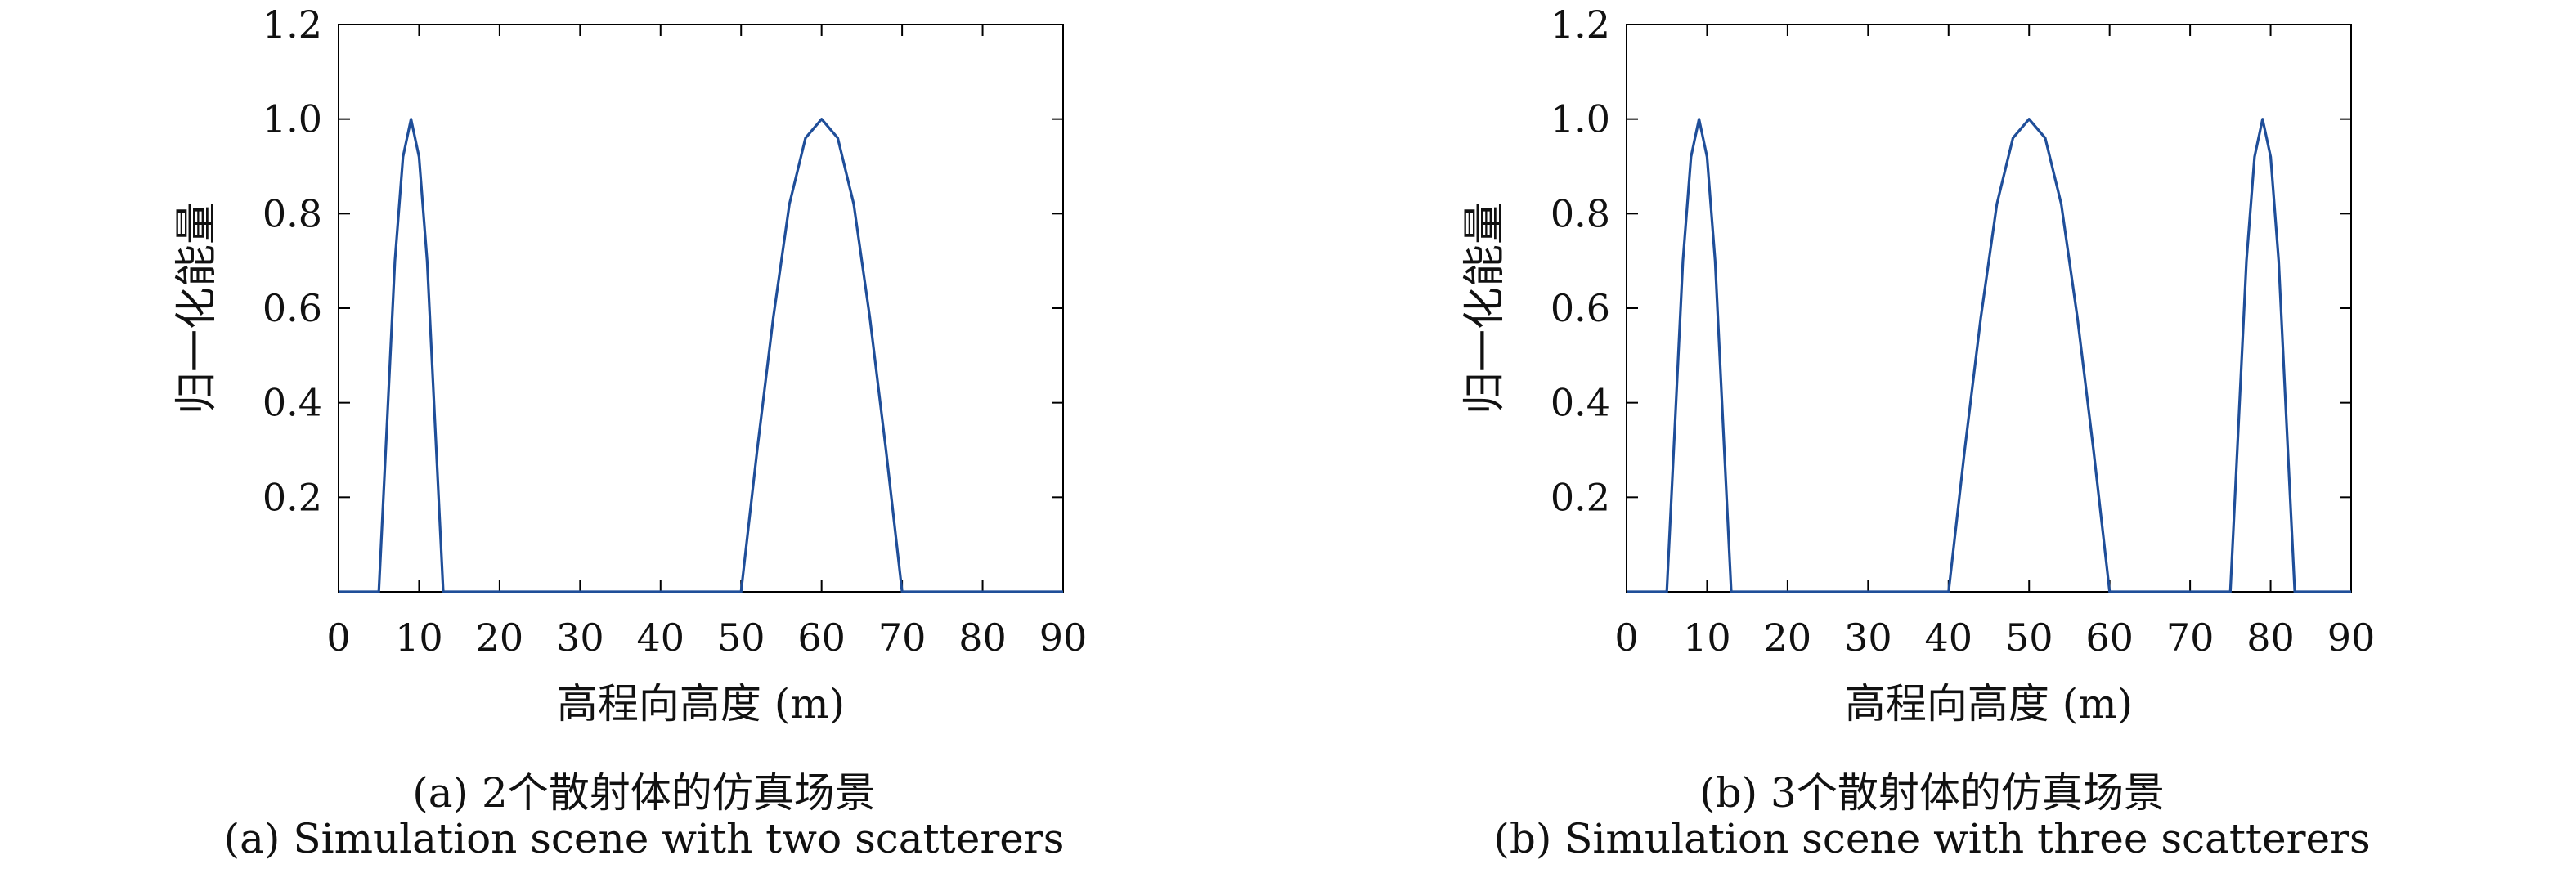  I want to click on caption-cn-a: (a) 2个散射体的仿真场景, so click(644, 793).